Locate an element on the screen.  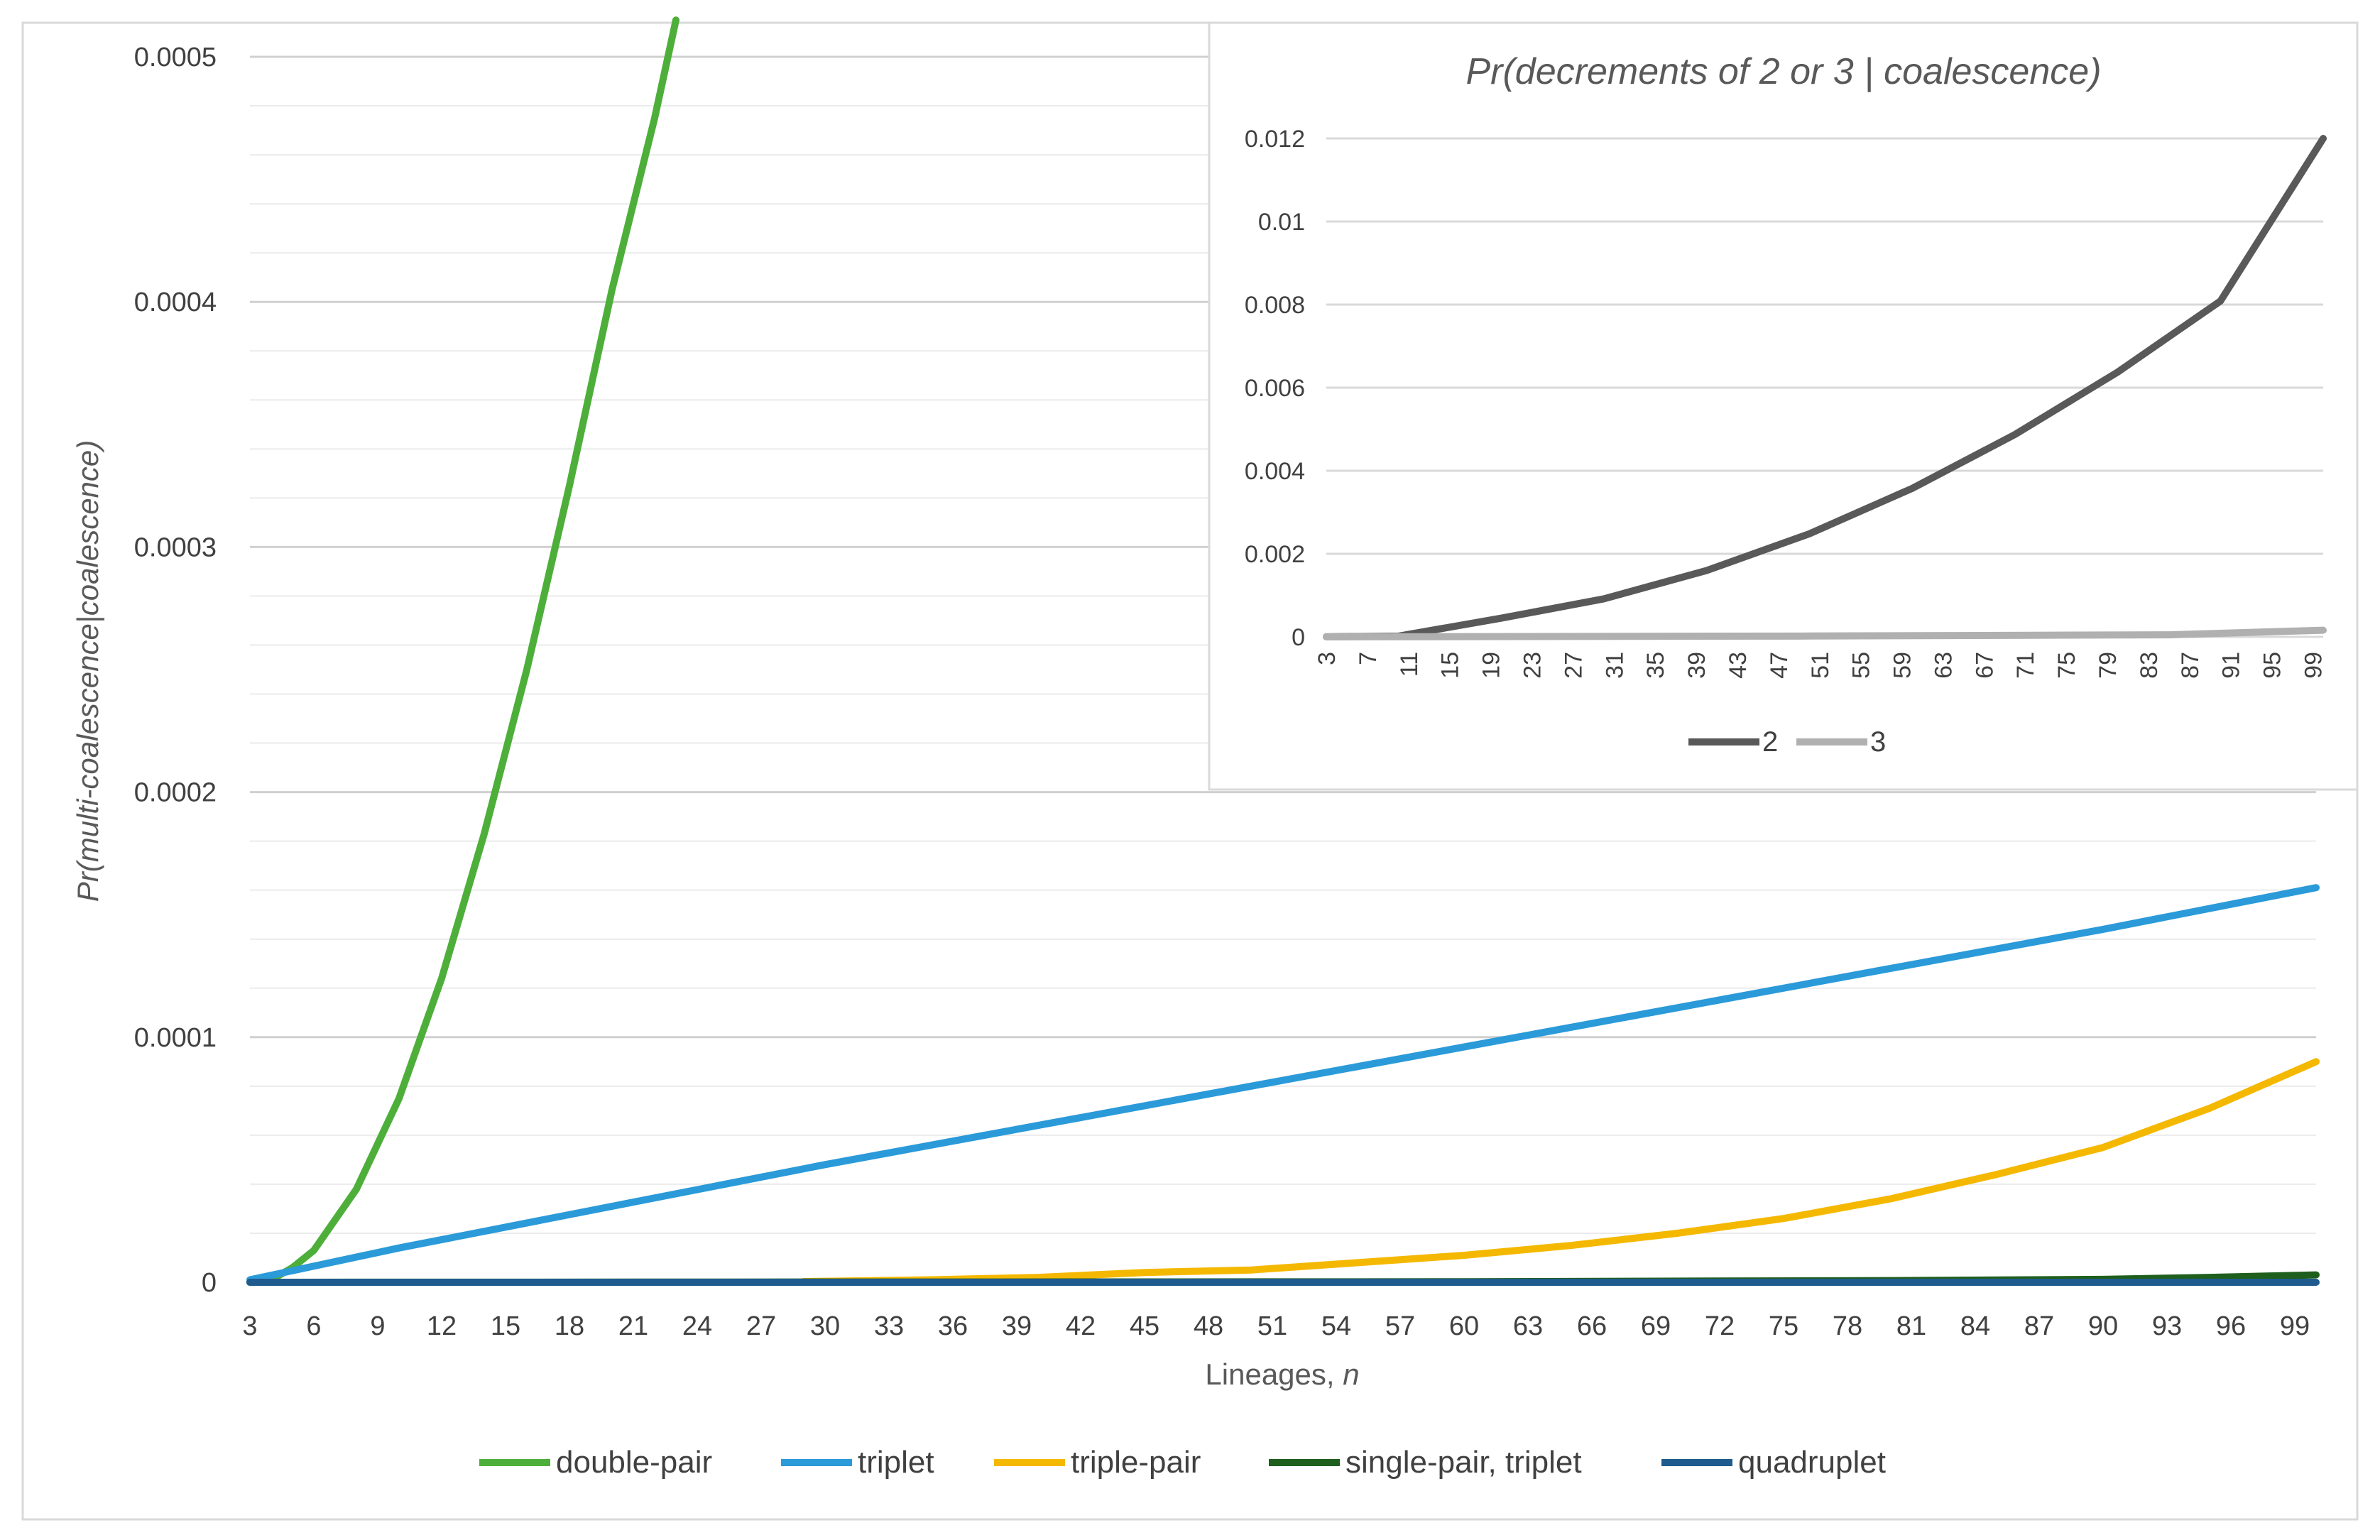
inset-x-tick-label: 59 is located at coordinates (1903, 665).